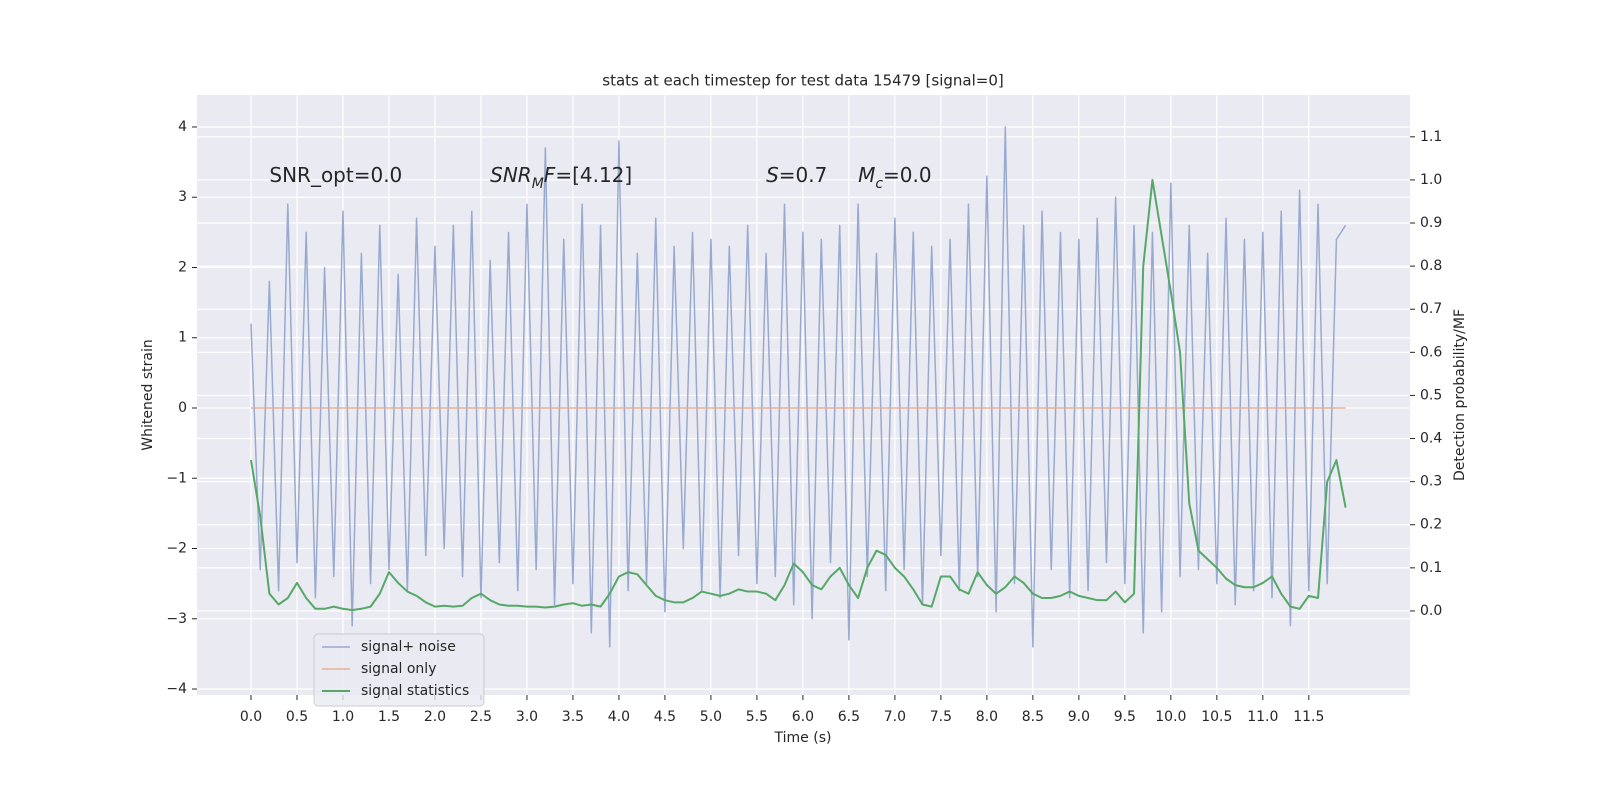 The width and height of the screenshot is (1600, 800). Describe the element at coordinates (182, 197) in the screenshot. I see `y-tick-label: 3` at that location.